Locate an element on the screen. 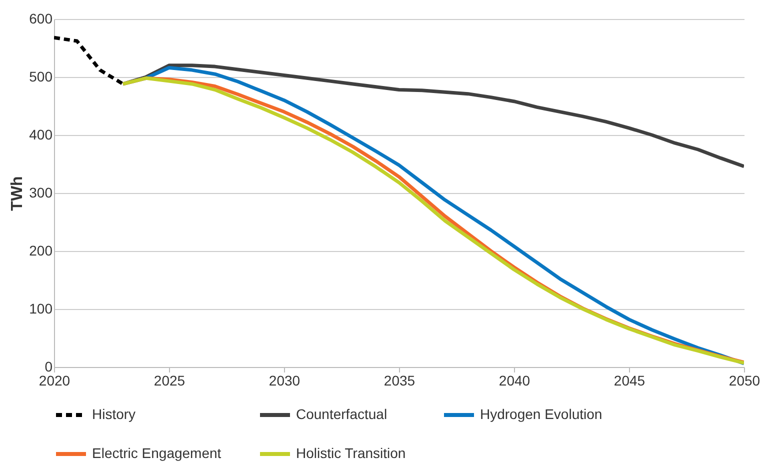  y-axis-title: TWh is located at coordinates (17, 193).